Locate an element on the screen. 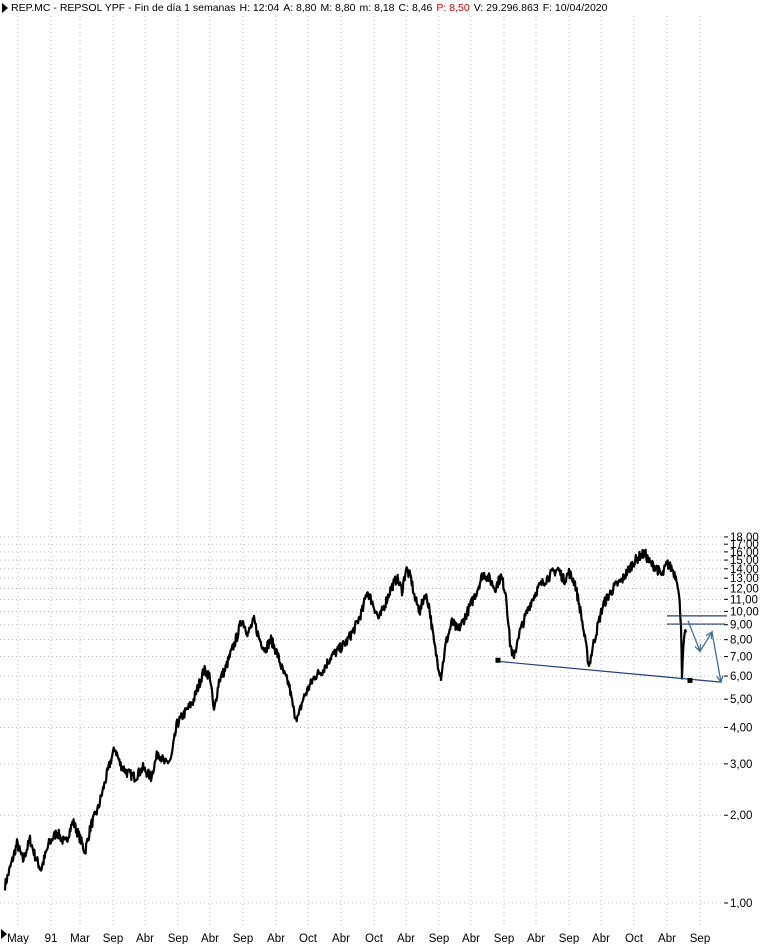  open-value: A: 8,80 is located at coordinates (300, 8).